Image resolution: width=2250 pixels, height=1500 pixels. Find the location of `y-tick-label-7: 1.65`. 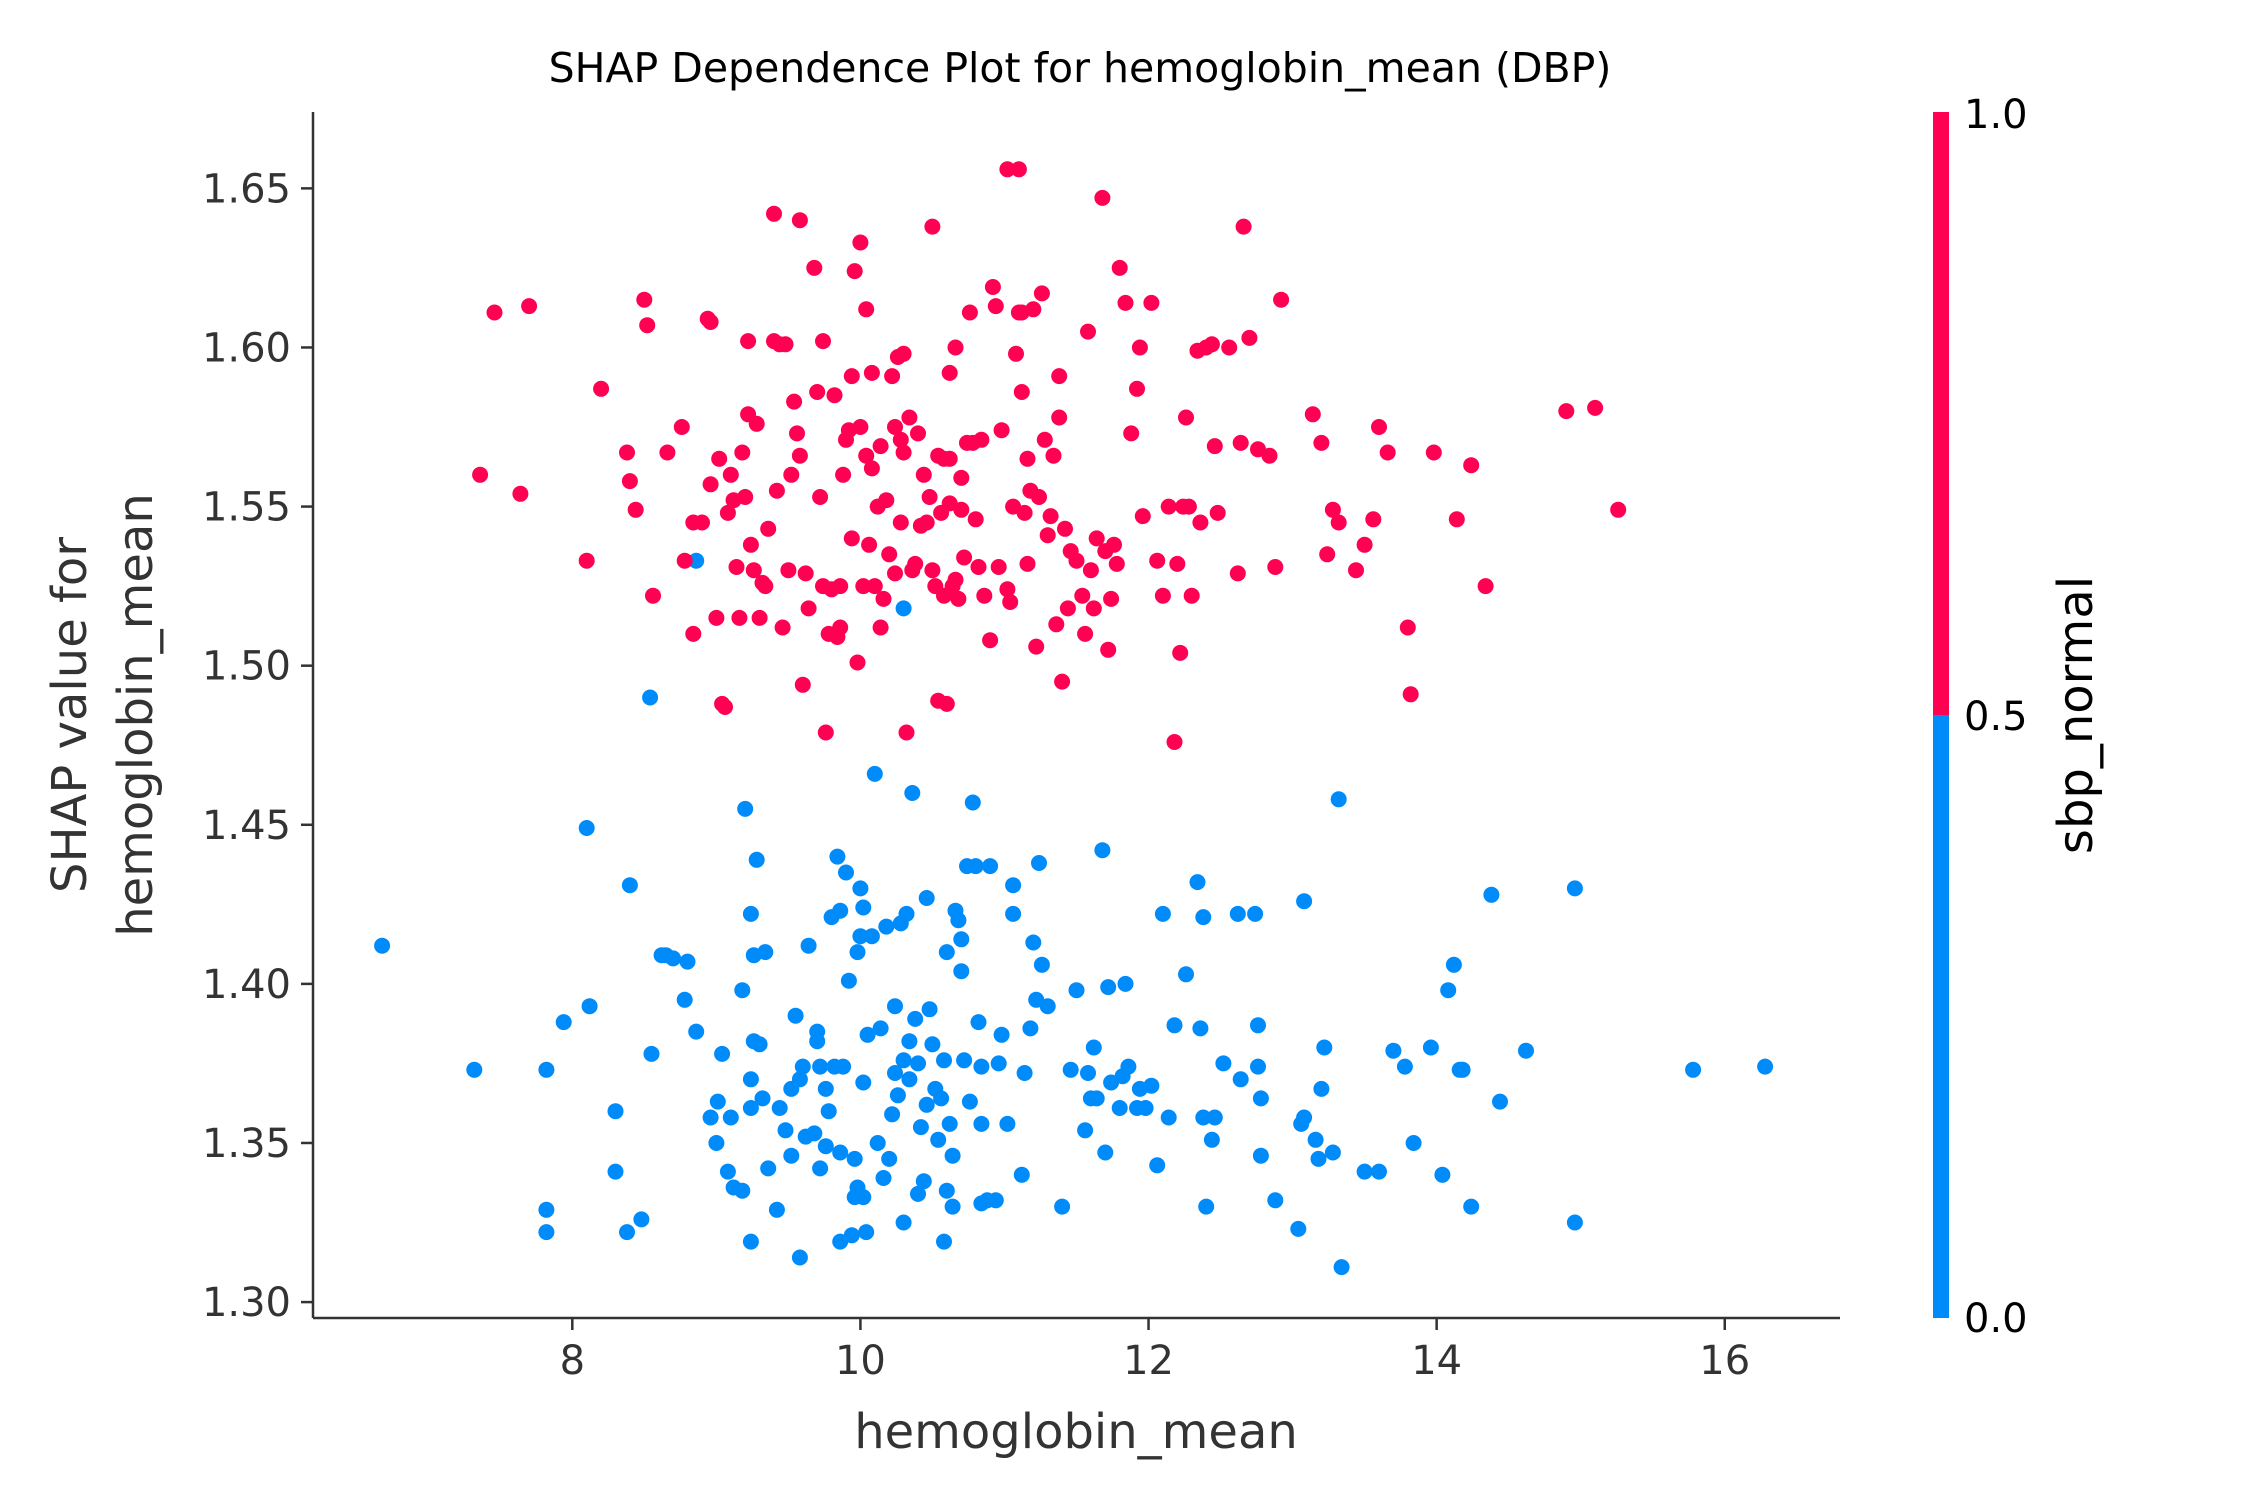

y-tick-label-7: 1.65 is located at coordinates (246, 189).